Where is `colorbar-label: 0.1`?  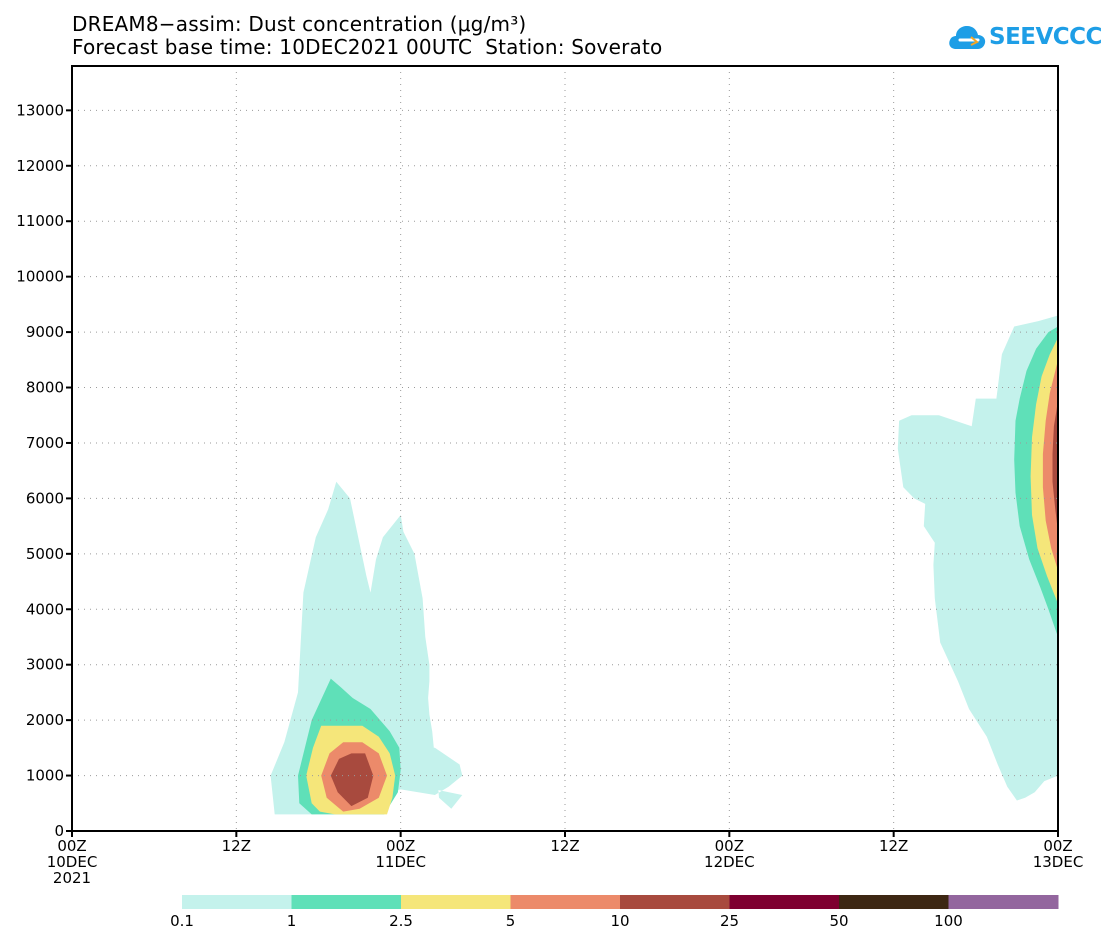 colorbar-label: 0.1 is located at coordinates (182, 921).